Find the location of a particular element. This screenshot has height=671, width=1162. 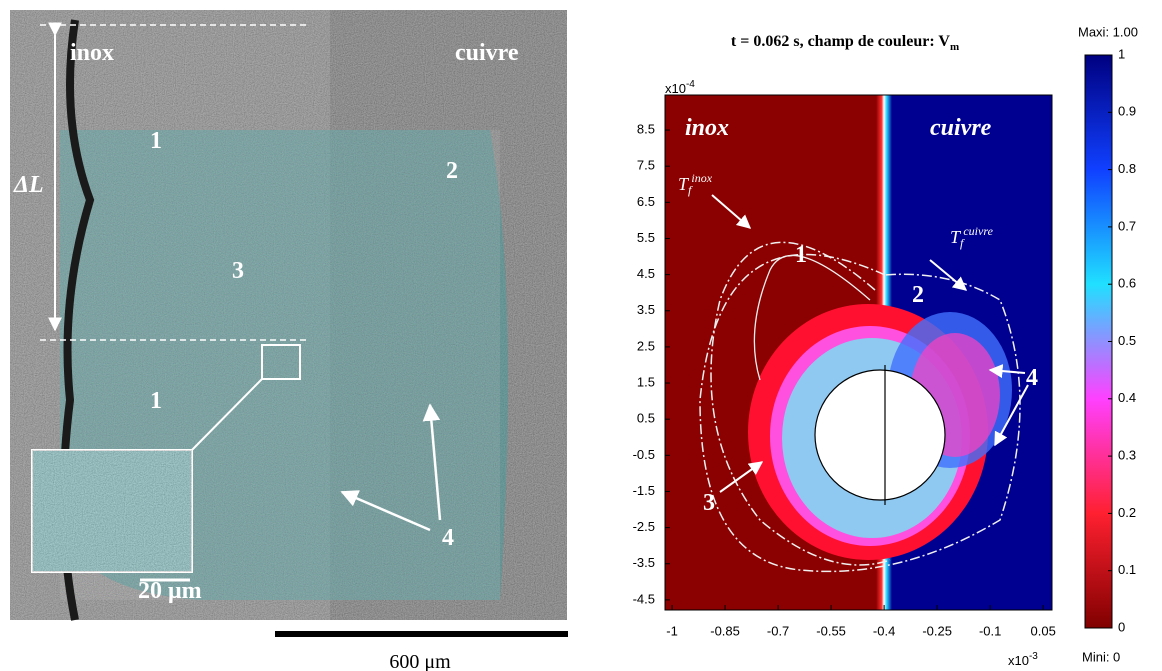

y-tick-label: 5.5 is located at coordinates (646, 237).